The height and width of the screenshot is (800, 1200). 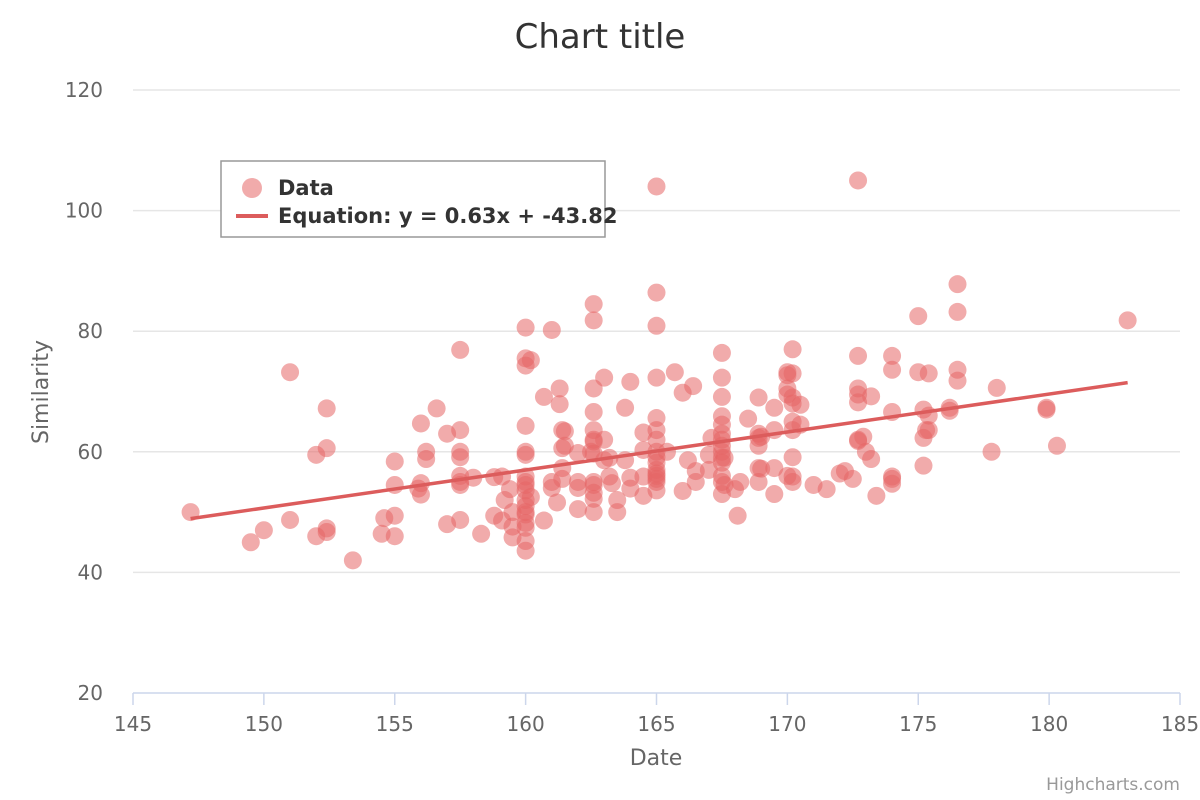 I want to click on legend-data-label: Data, so click(x=306, y=188).